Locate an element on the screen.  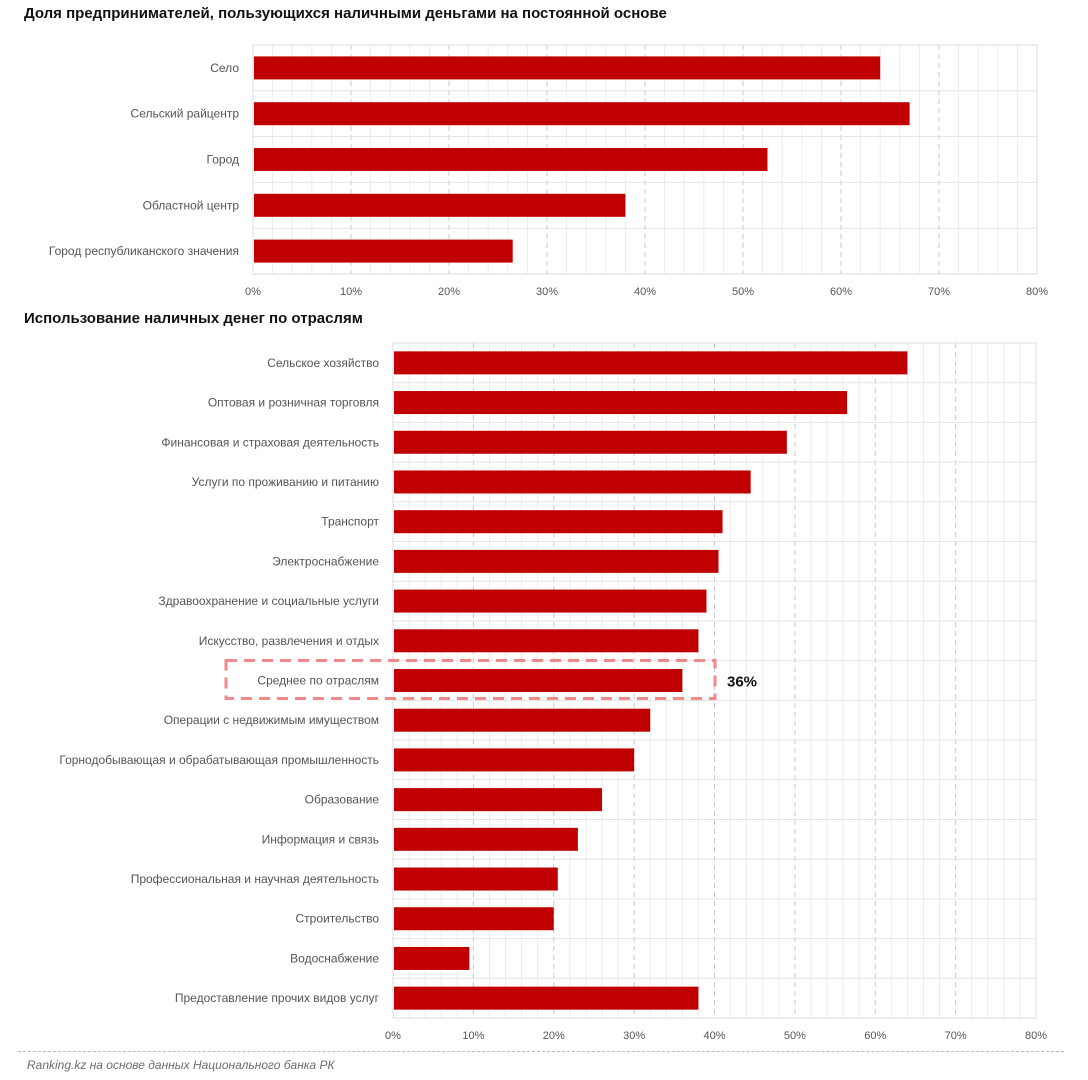
category-label: Операции с недвижимым имуществом is located at coordinates (271, 720).